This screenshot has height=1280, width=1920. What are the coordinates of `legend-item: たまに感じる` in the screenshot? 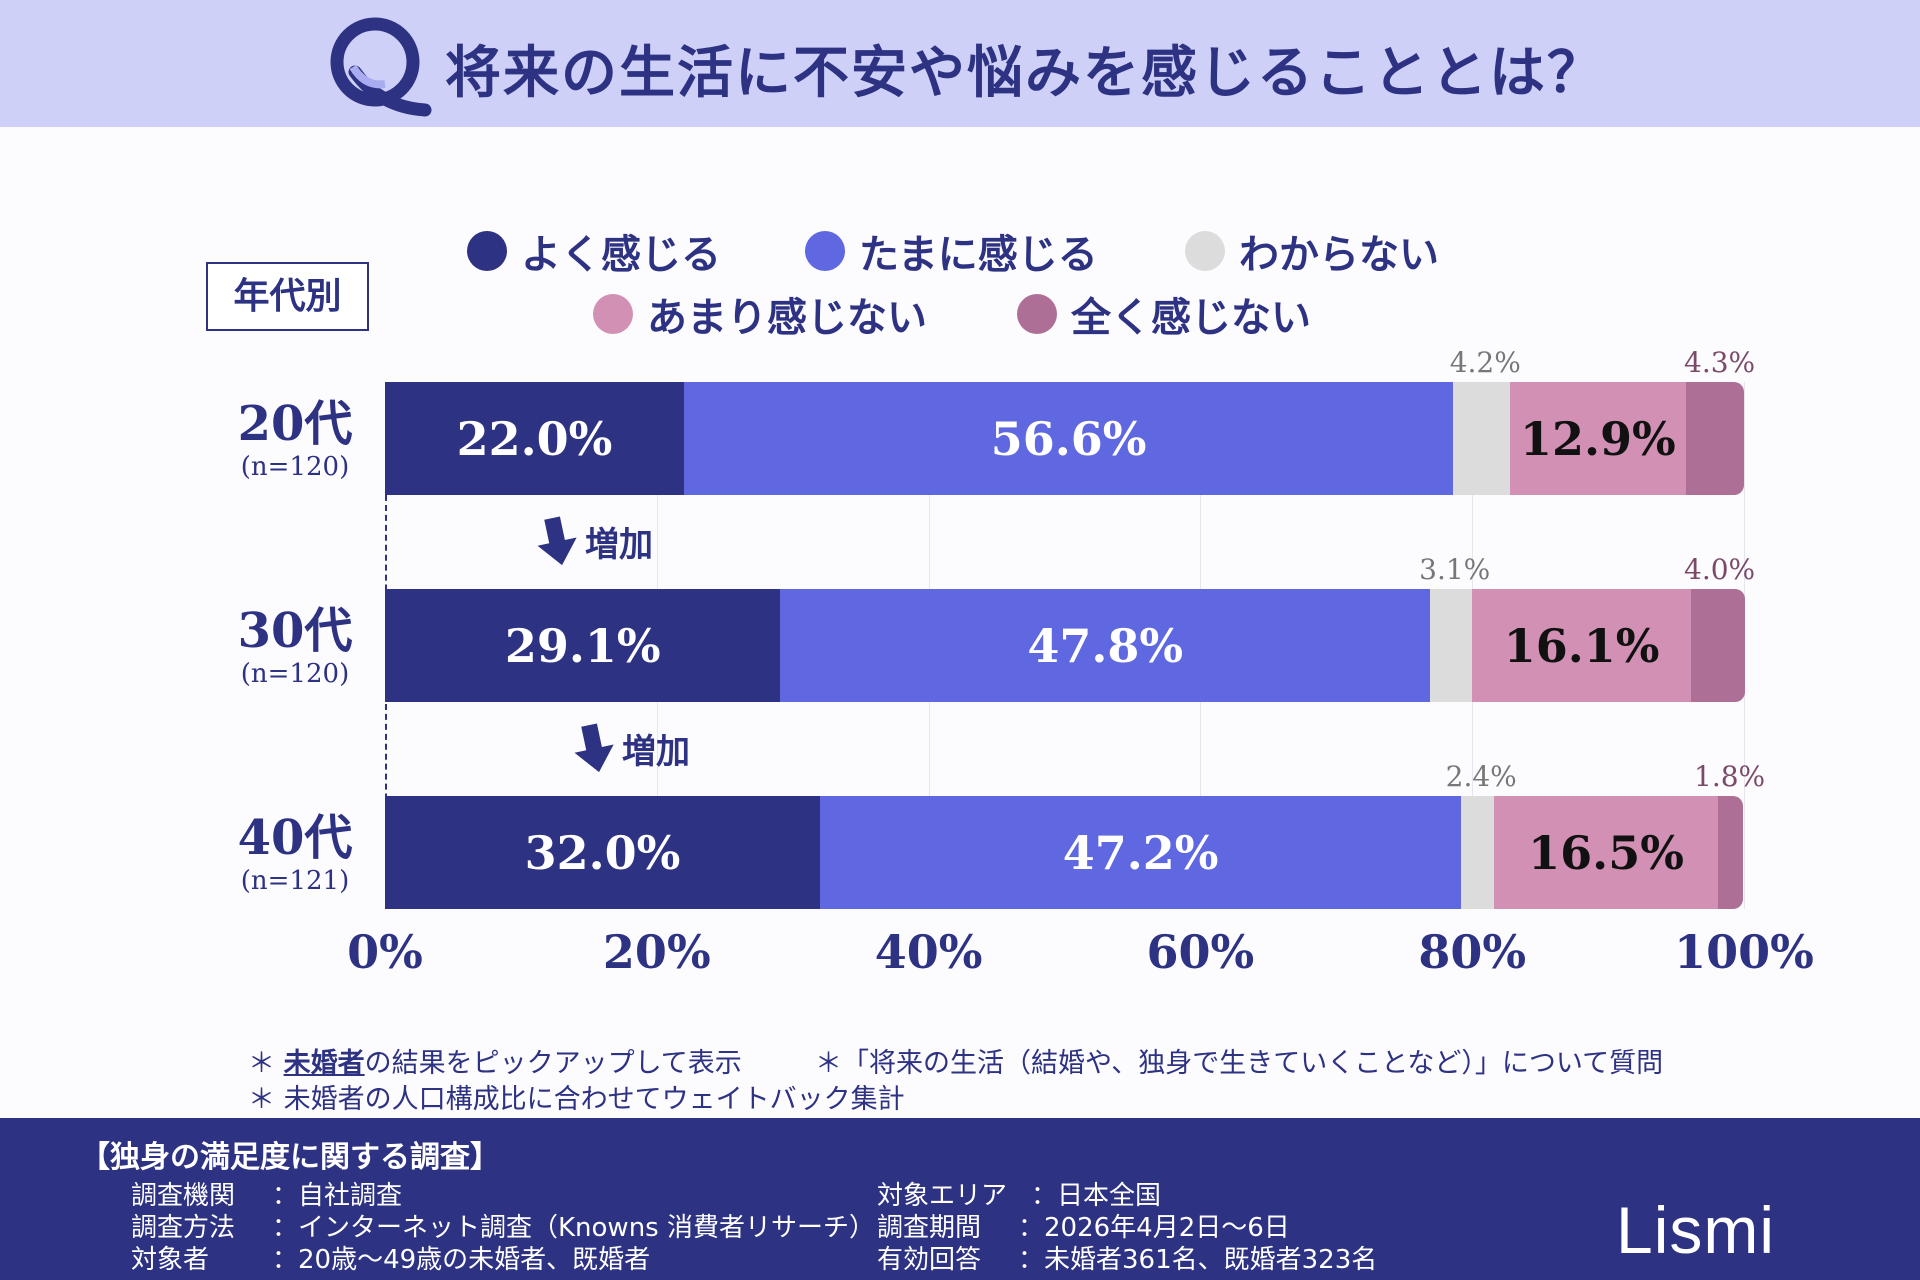 It's located at (951, 251).